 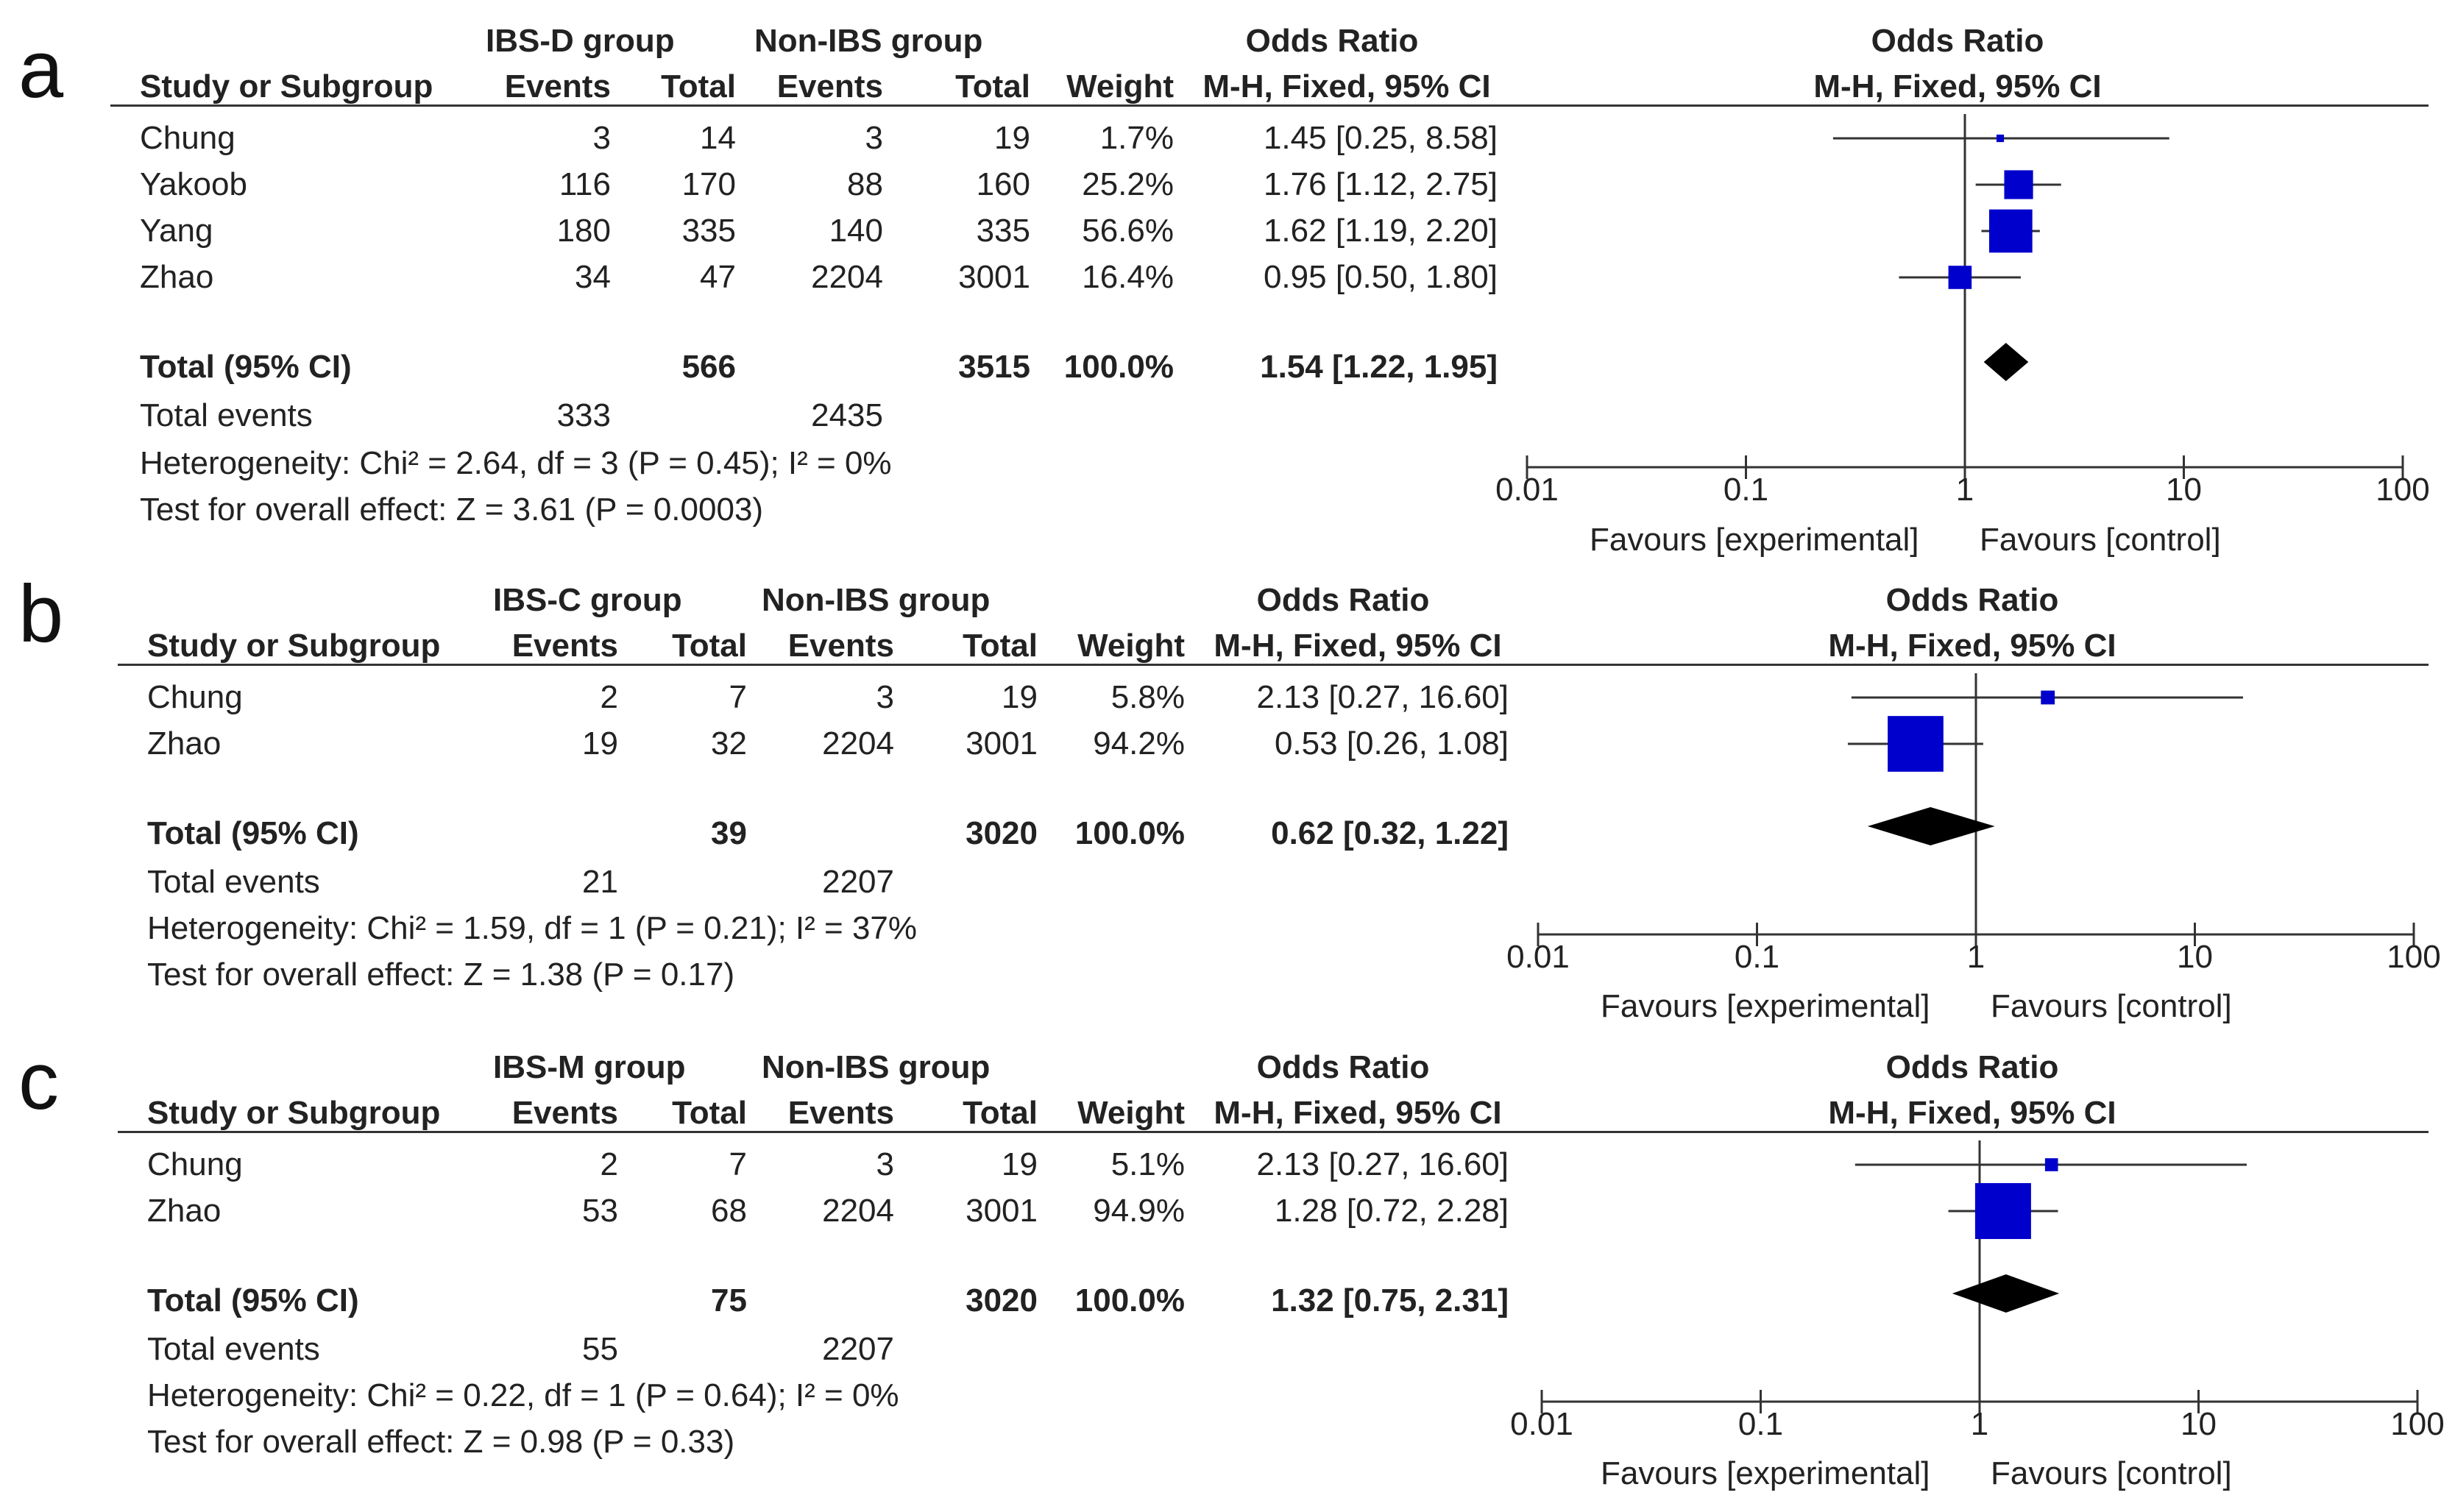 I want to click on events-exp: 116, so click(x=585, y=184).